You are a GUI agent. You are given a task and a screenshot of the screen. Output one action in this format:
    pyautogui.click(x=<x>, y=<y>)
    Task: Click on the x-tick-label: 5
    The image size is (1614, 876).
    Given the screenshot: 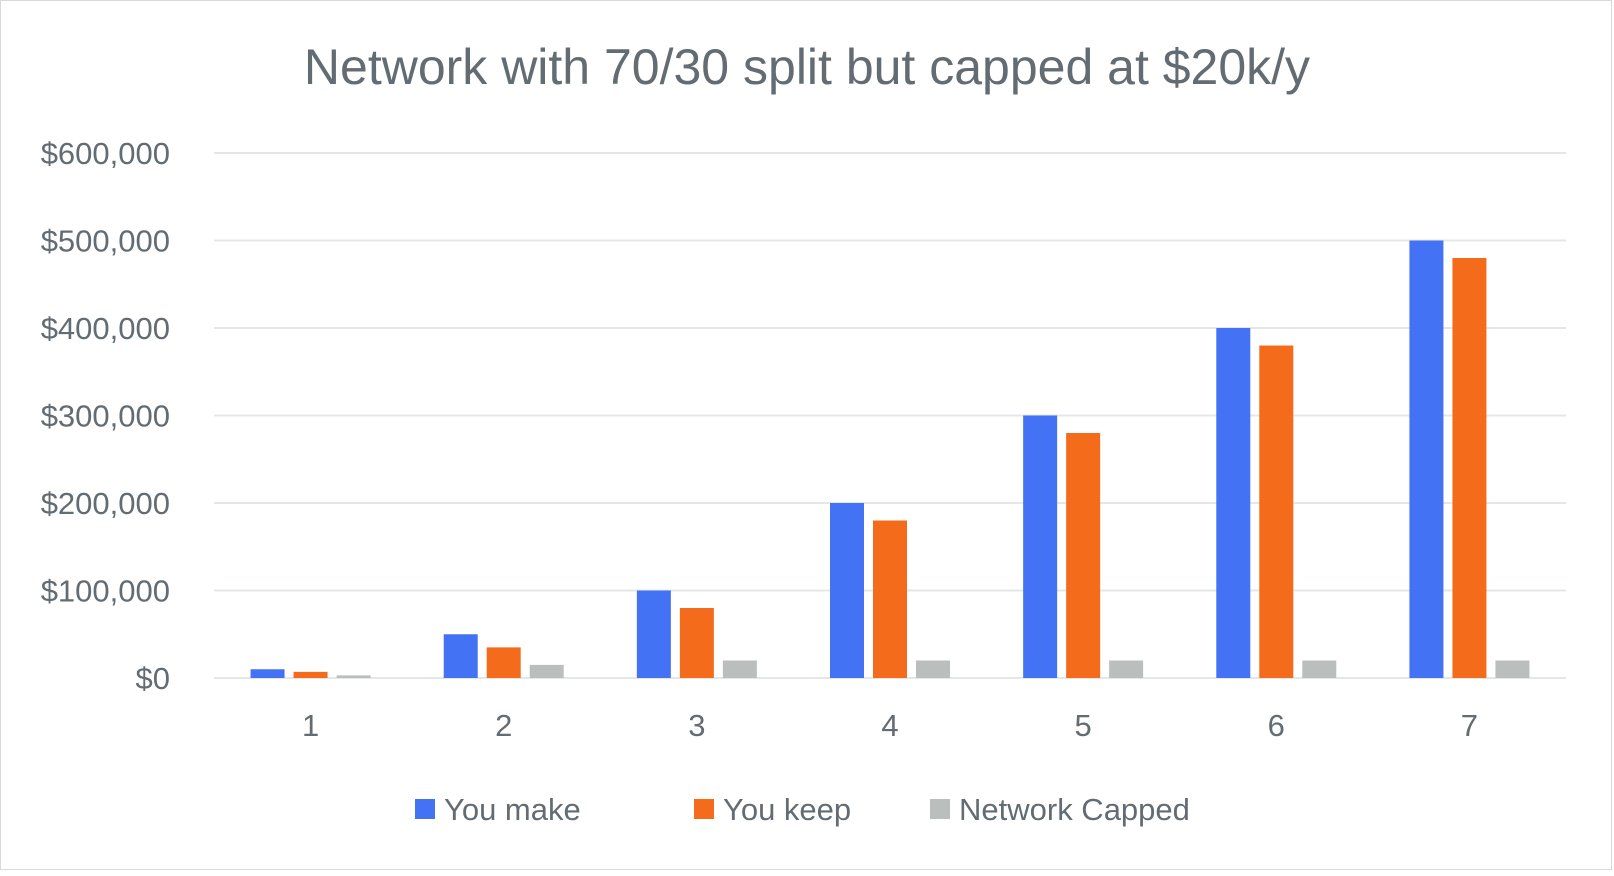 What is the action you would take?
    pyautogui.click(x=1083, y=725)
    